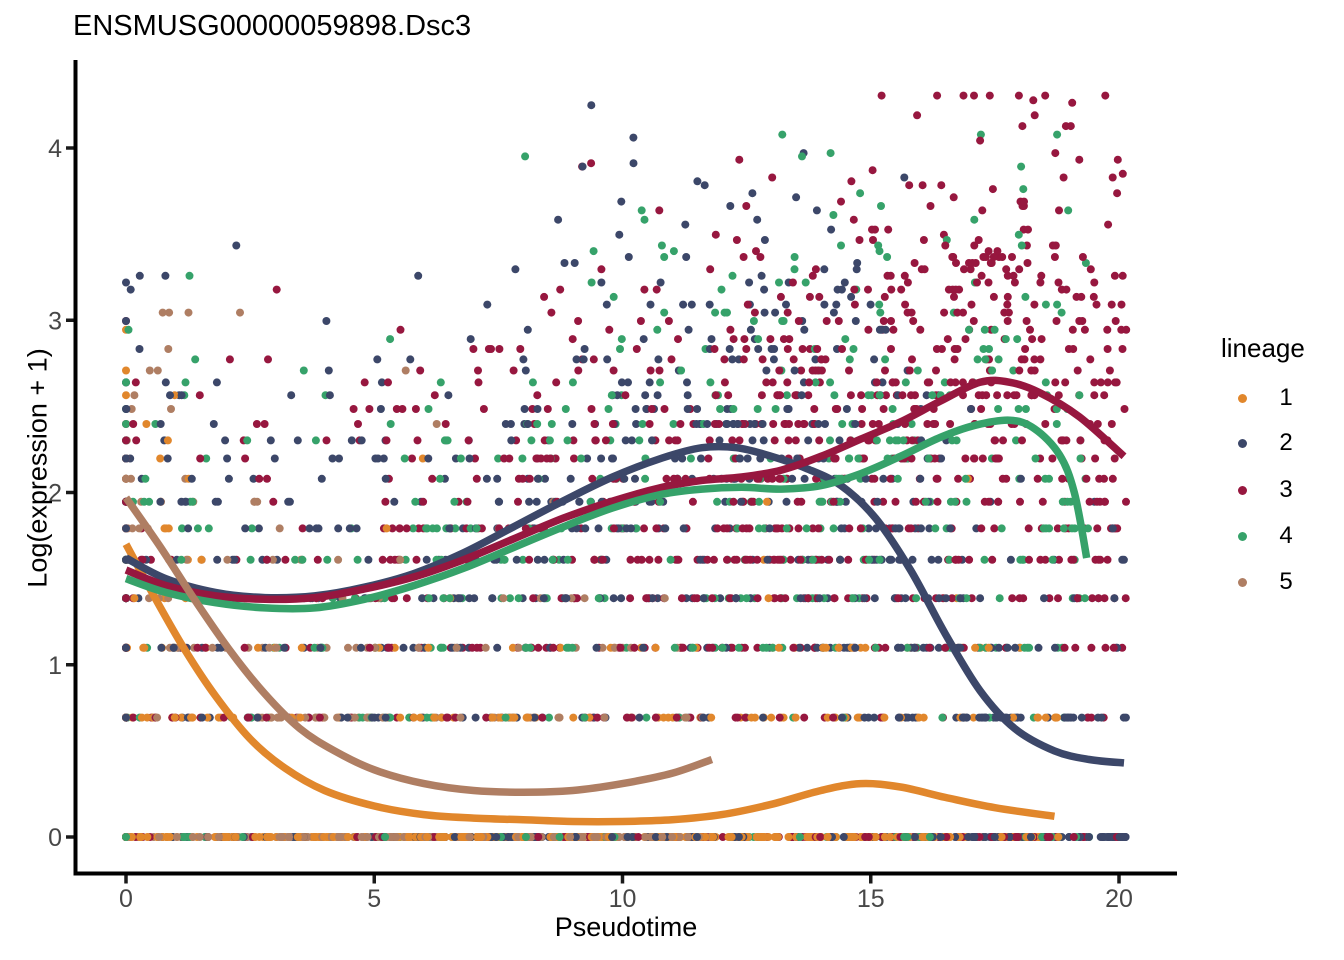 Image resolution: width=1344 pixels, height=960 pixels. Describe the element at coordinates (1272, 398) in the screenshot. I see `legend-item-lineage-1: 1` at that location.